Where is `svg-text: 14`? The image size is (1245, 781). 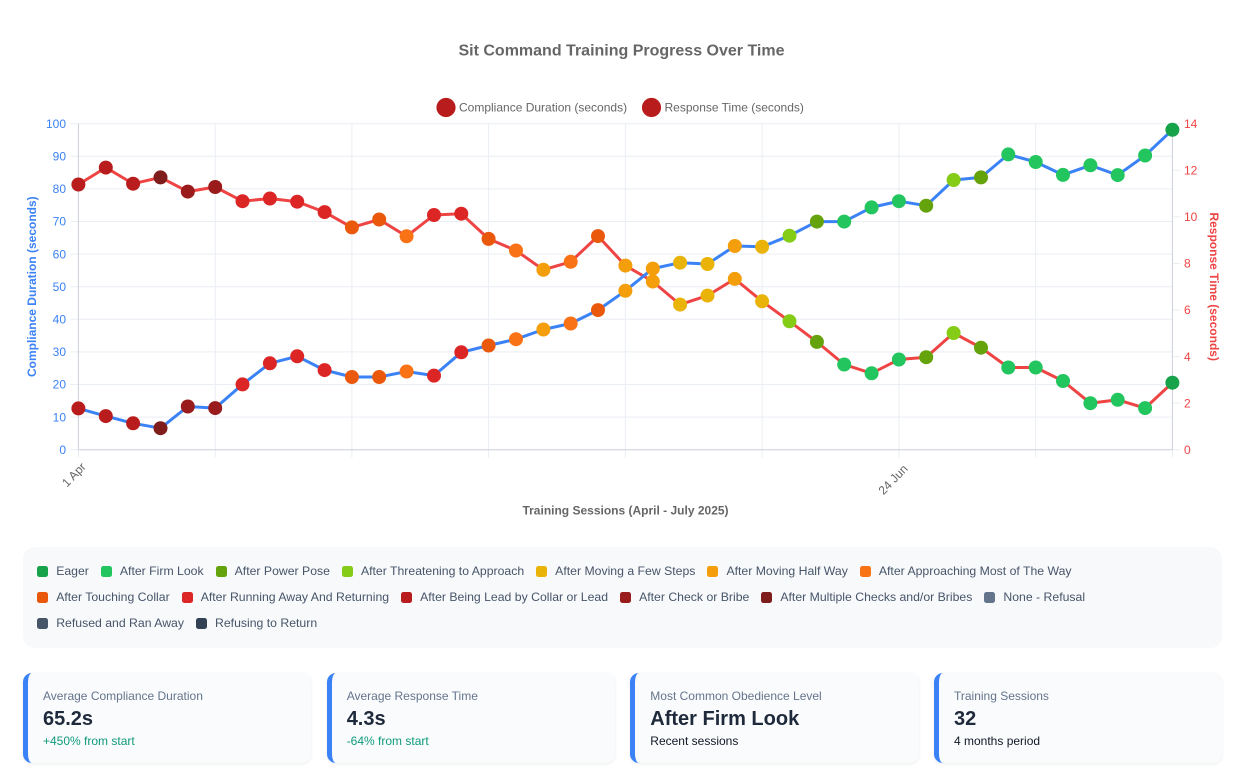 svg-text: 14 is located at coordinates (1191, 124).